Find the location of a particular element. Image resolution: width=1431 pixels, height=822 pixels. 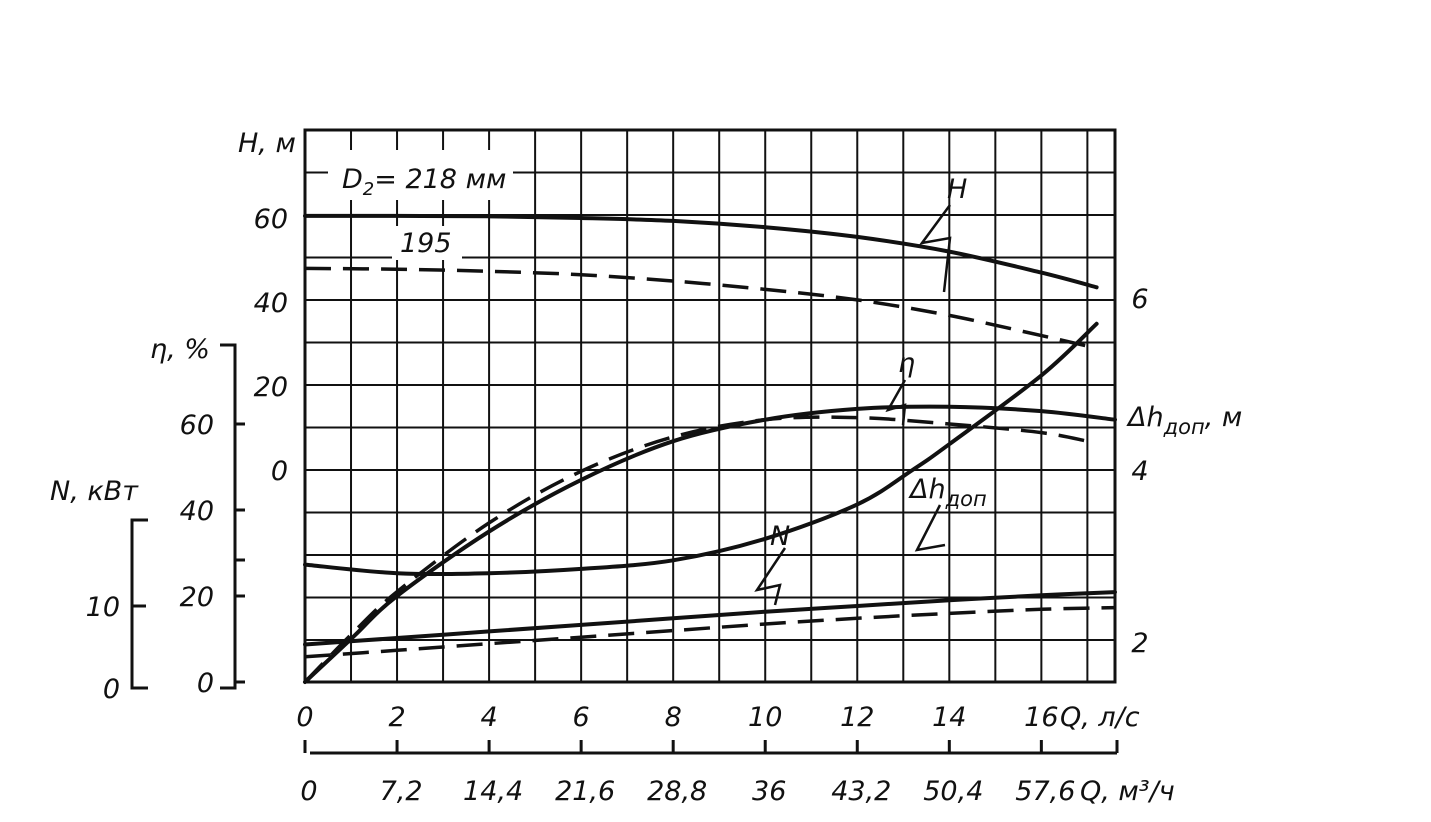

power-label-leader is located at coordinates (770, 576).